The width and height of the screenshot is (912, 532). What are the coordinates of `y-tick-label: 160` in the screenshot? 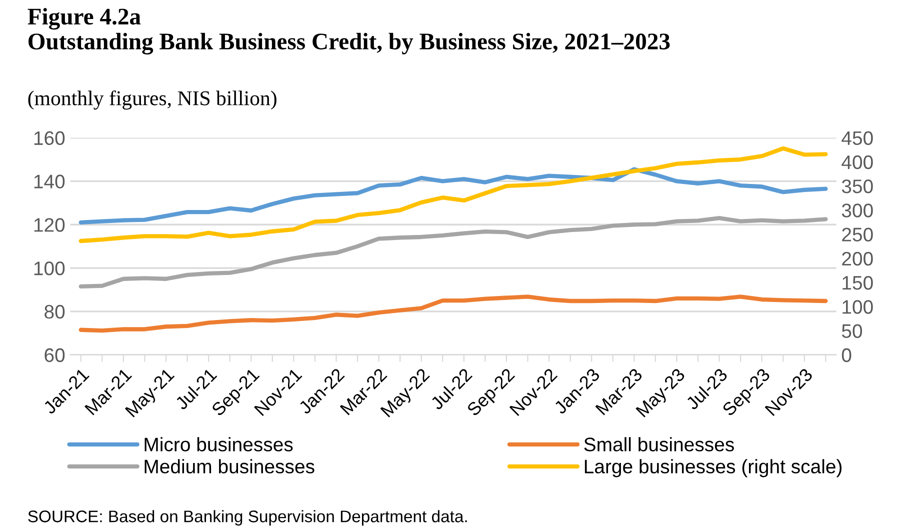 It's located at (49, 138).